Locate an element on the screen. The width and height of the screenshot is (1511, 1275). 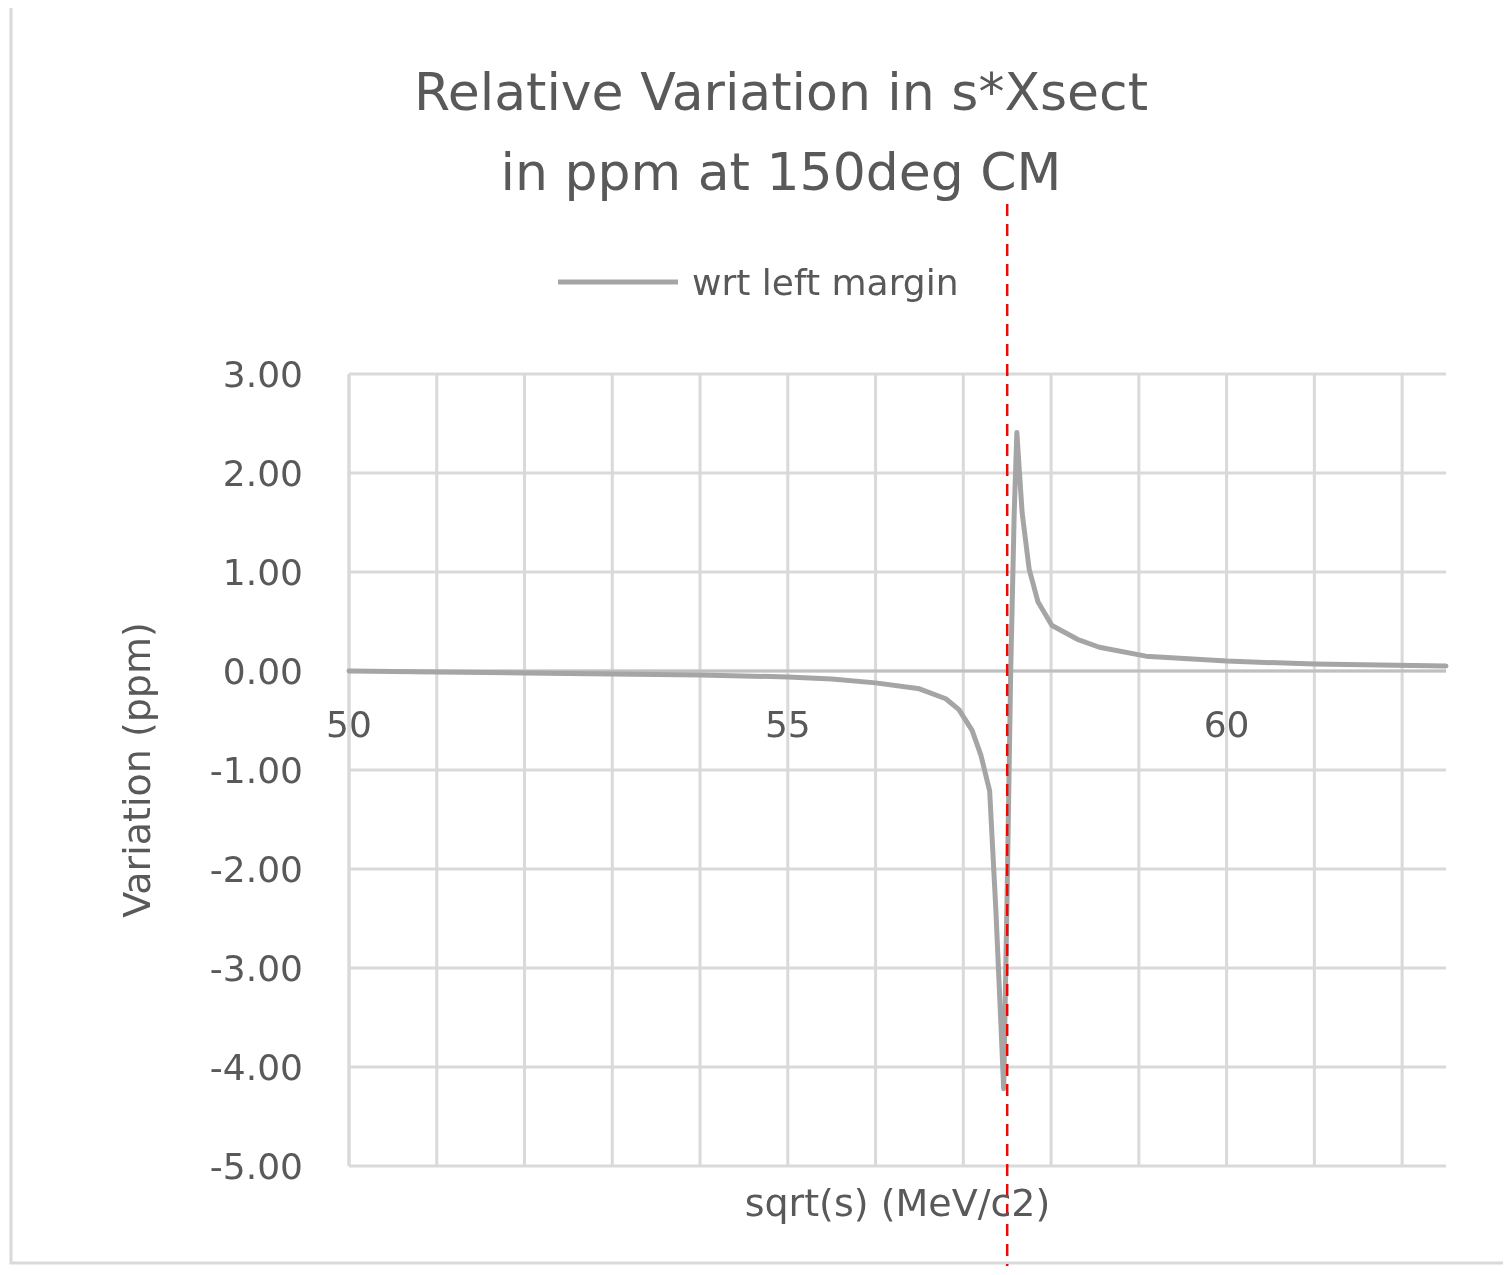
x-tick-label: 50 is located at coordinates (349, 724).